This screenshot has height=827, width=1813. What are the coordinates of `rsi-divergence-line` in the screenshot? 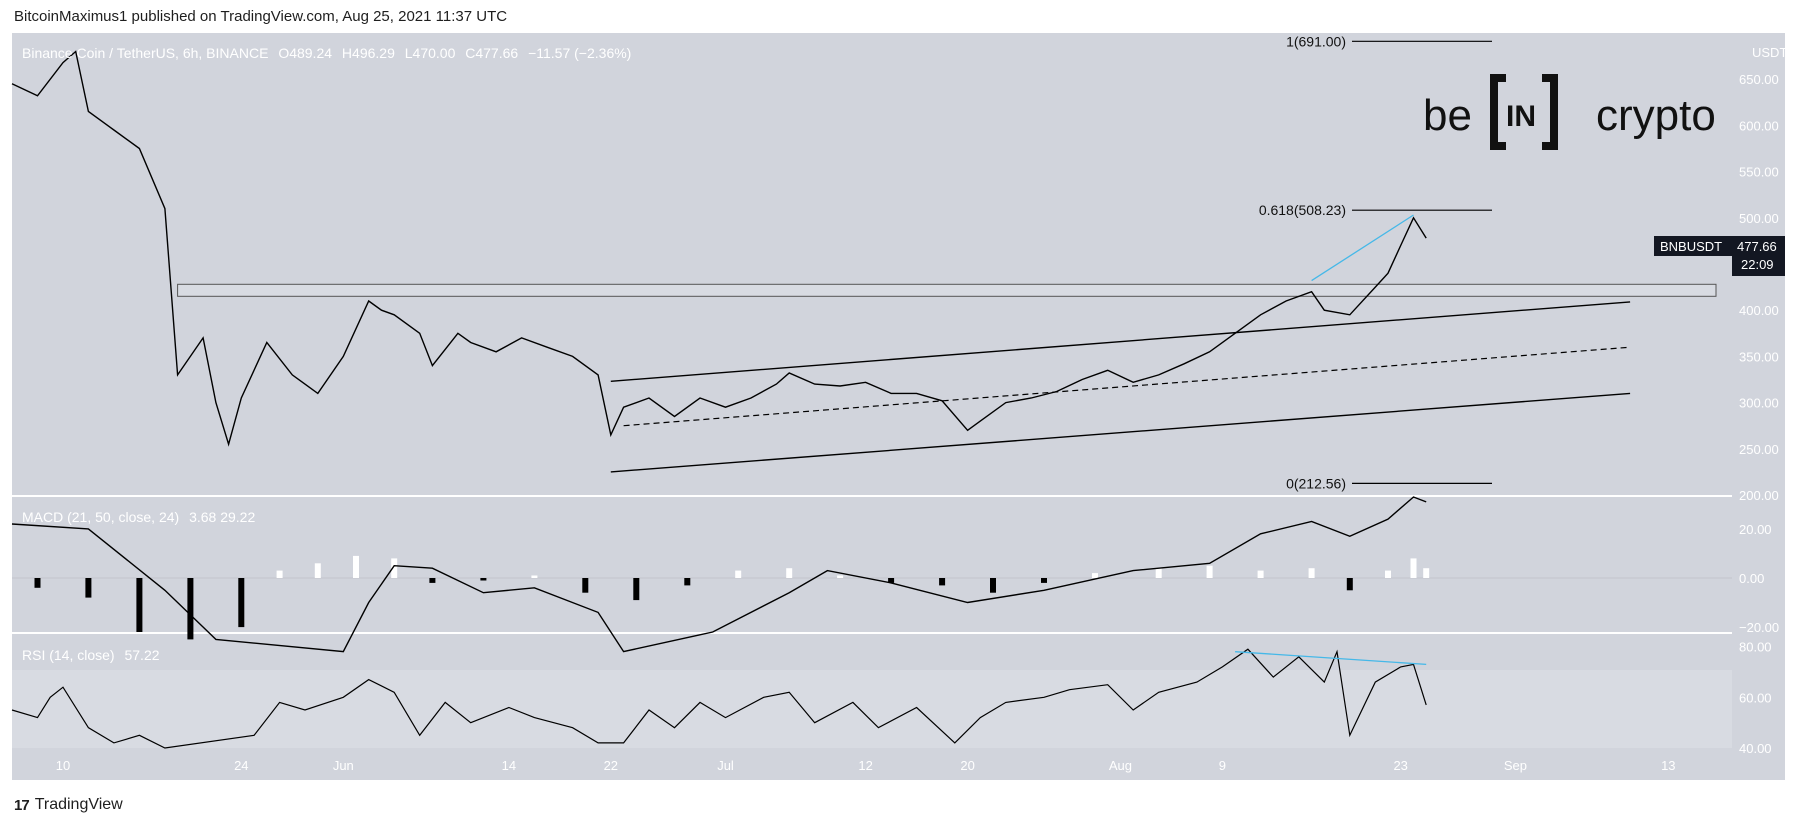 It's located at (1331, 658).